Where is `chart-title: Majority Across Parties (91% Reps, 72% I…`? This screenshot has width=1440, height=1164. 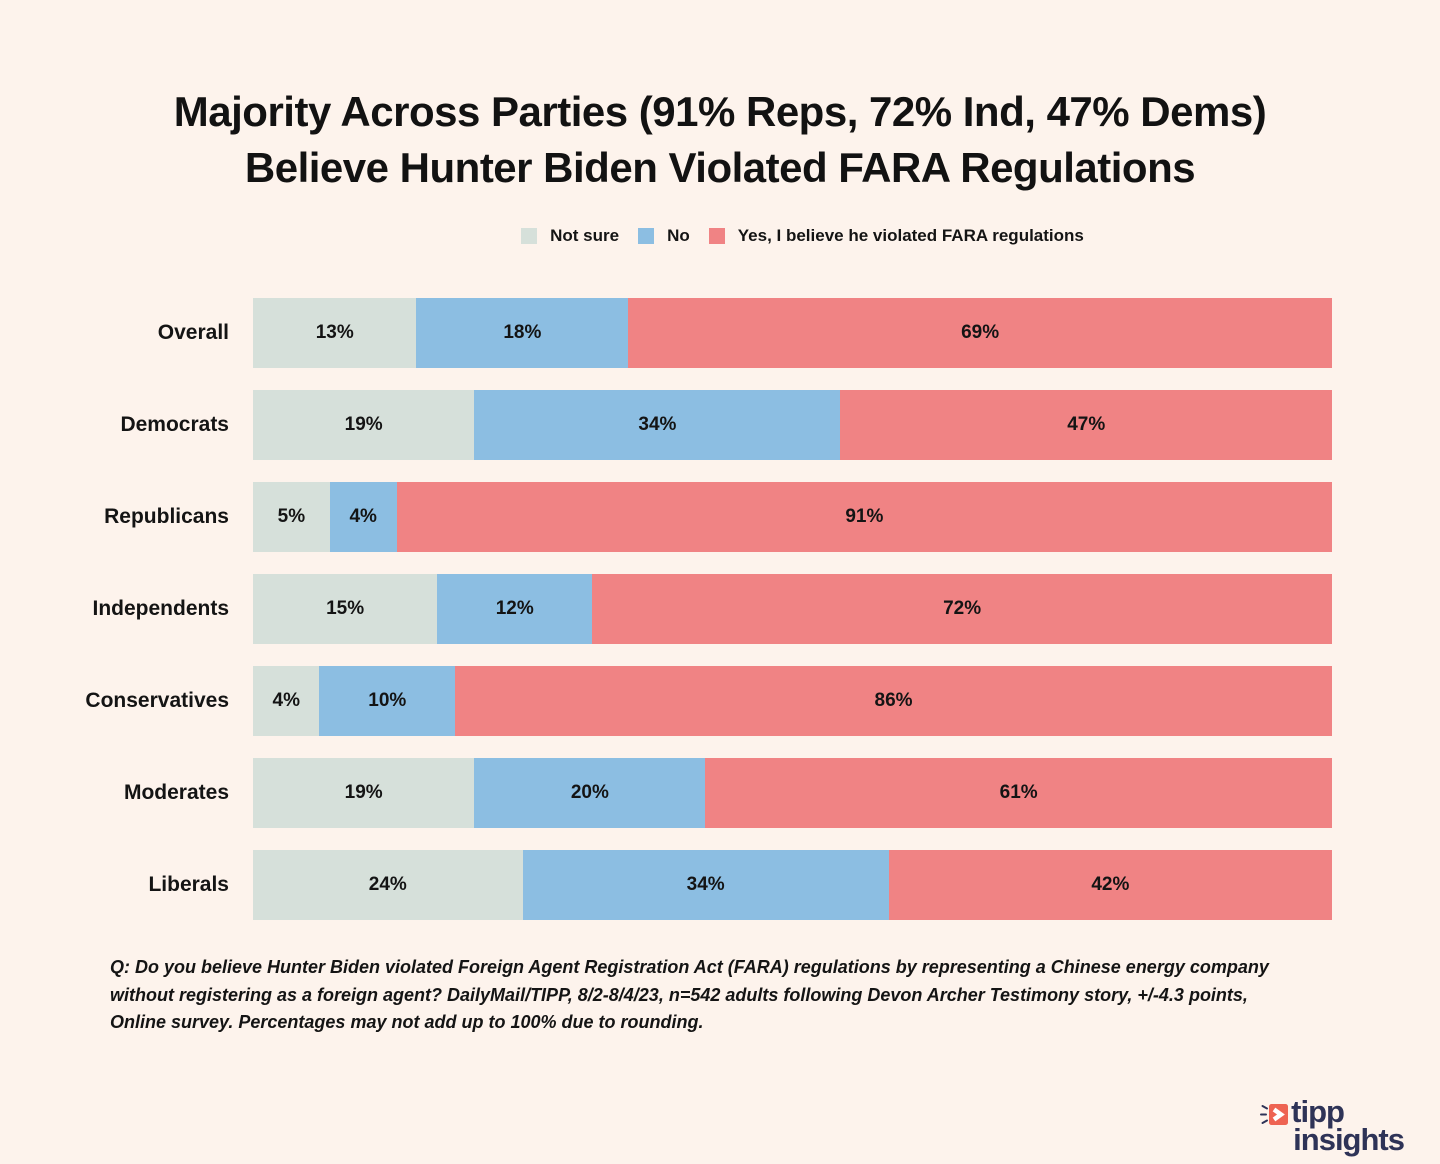
chart-title: Majority Across Parties (91% Reps, 72% I… is located at coordinates (720, 140).